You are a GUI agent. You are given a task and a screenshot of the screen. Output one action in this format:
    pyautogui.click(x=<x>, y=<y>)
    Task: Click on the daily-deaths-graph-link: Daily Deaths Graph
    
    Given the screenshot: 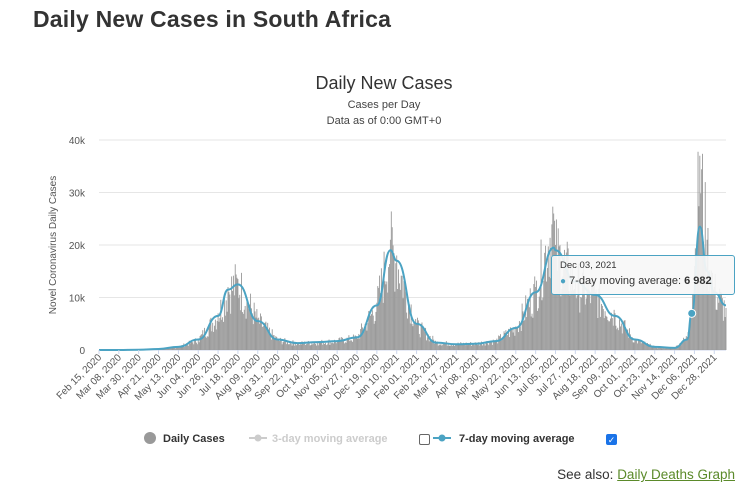 What is the action you would take?
    pyautogui.click(x=676, y=474)
    